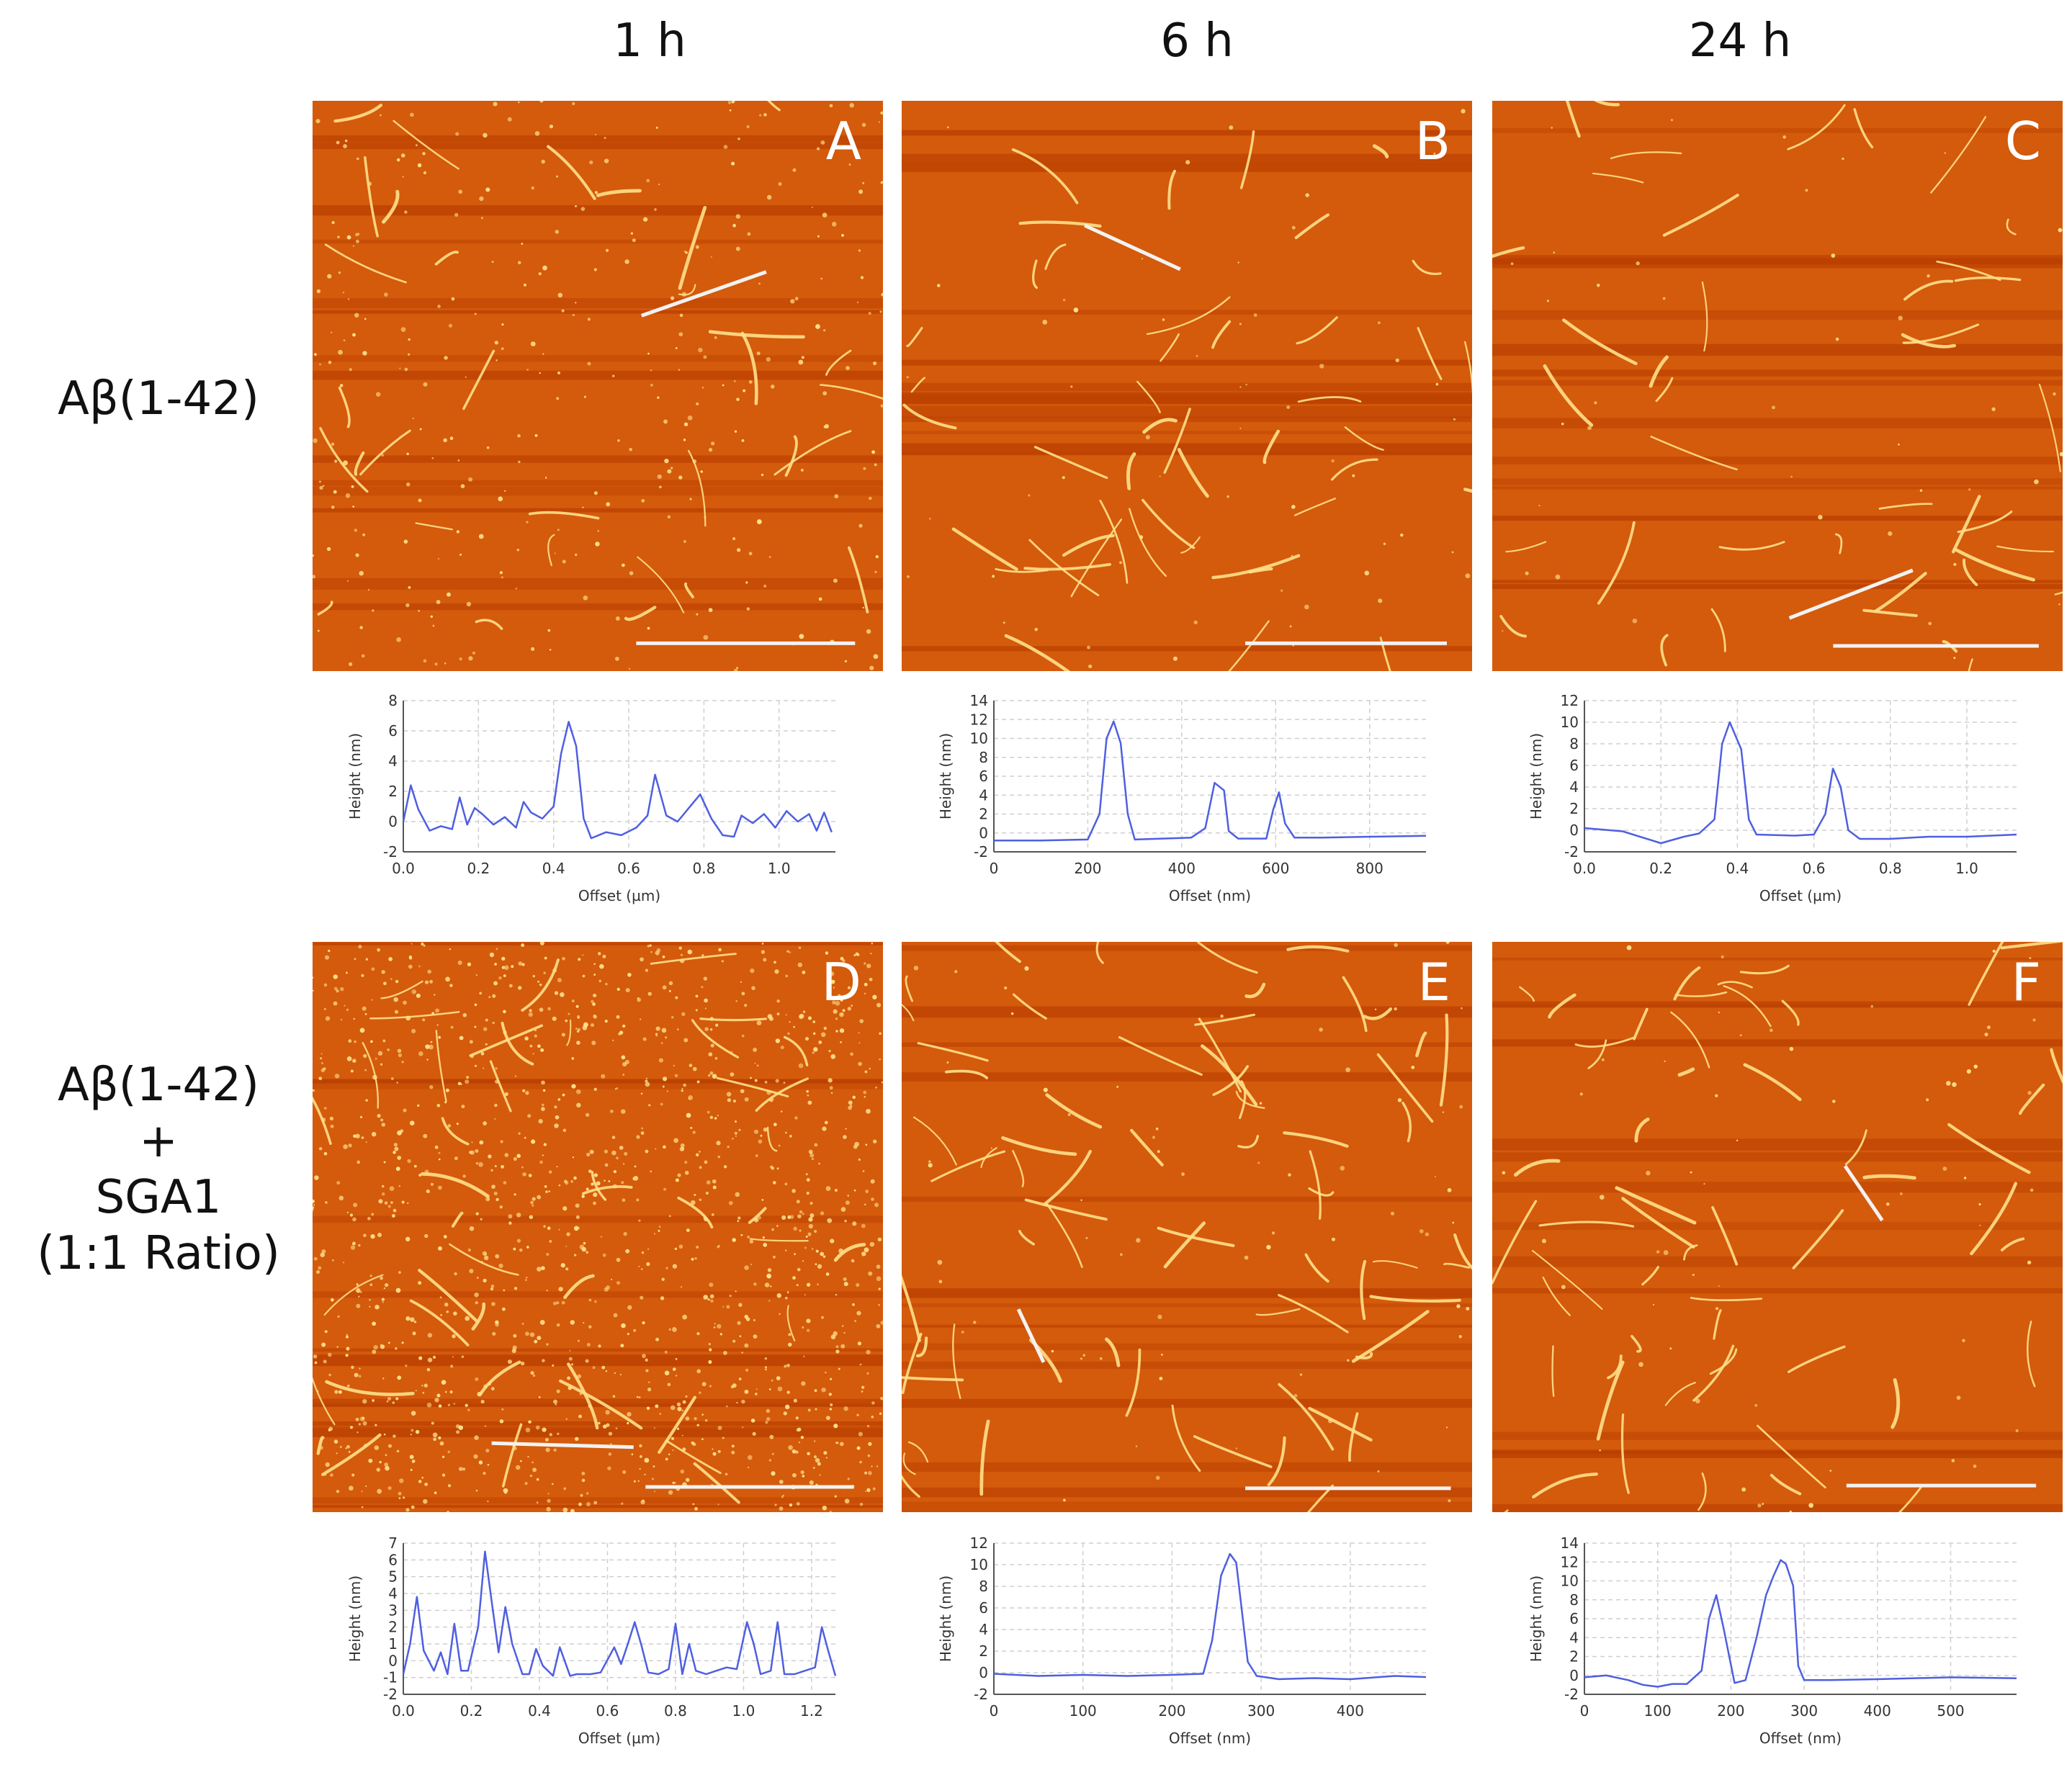 The width and height of the screenshot is (2072, 1780). Describe the element at coordinates (984, 1673) in the screenshot. I see `y-tick-label: 0` at that location.